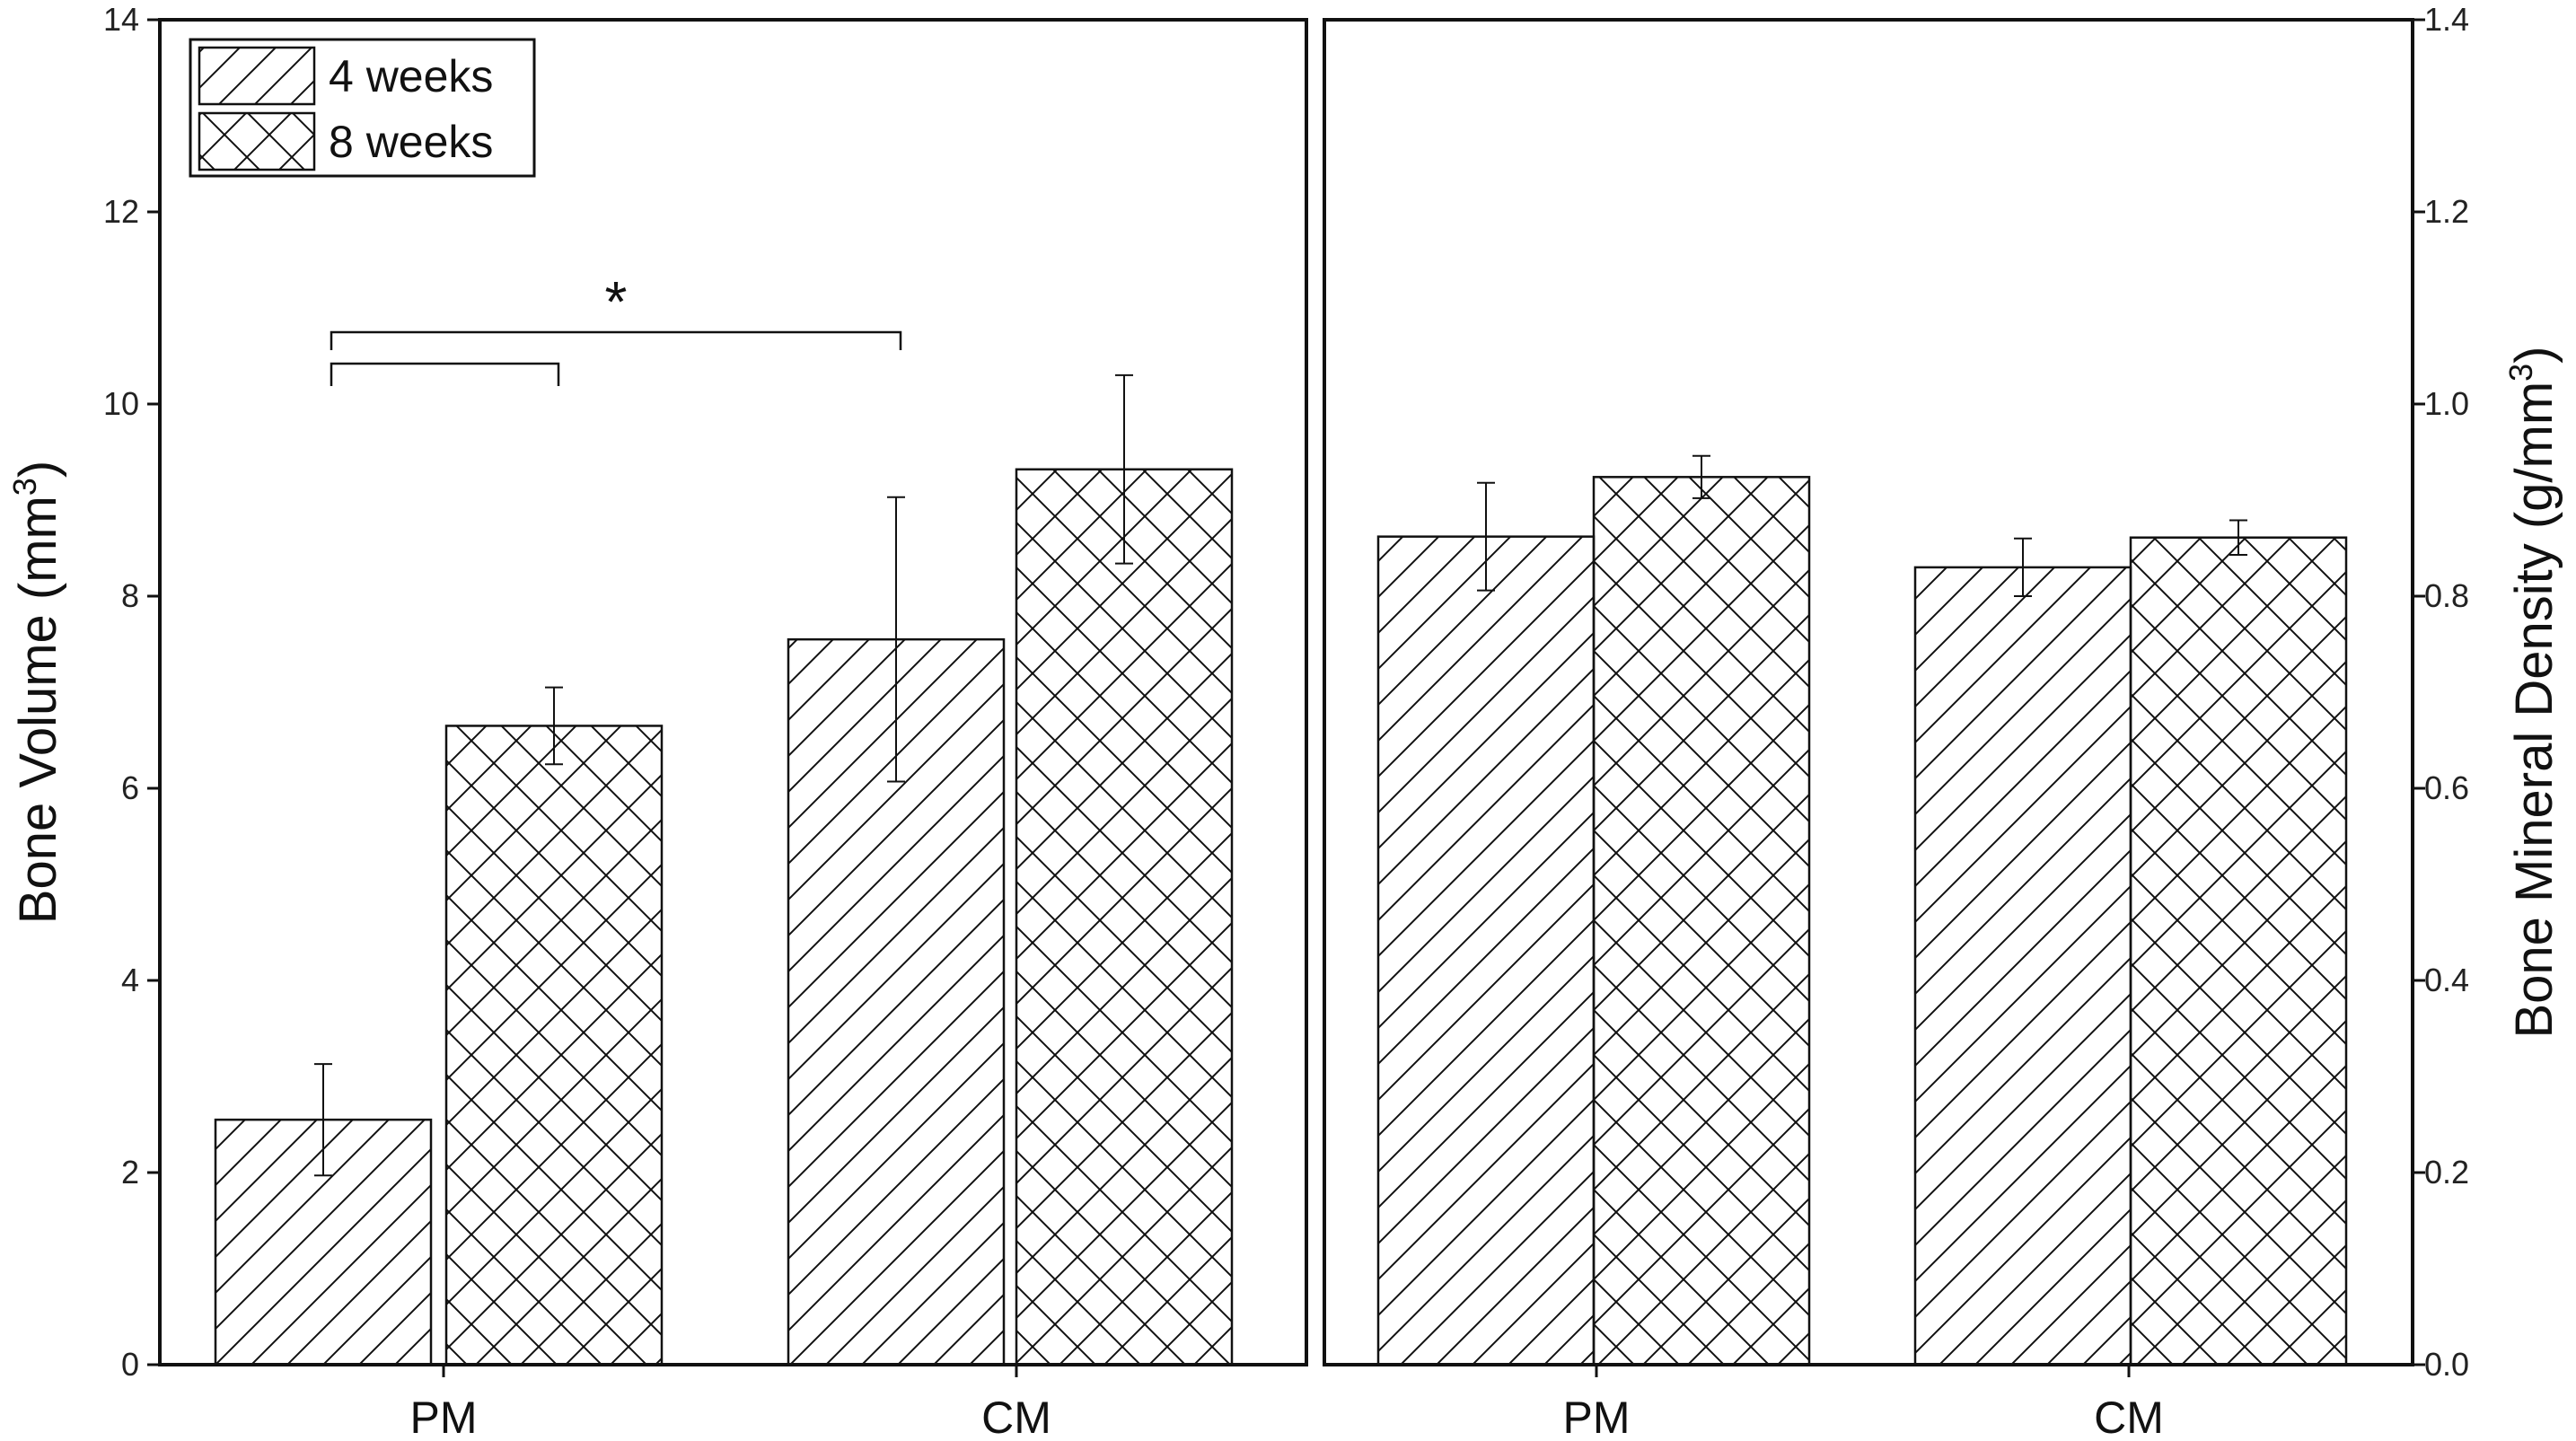  I want to click on significance-bracket-lower, so click(445, 374).